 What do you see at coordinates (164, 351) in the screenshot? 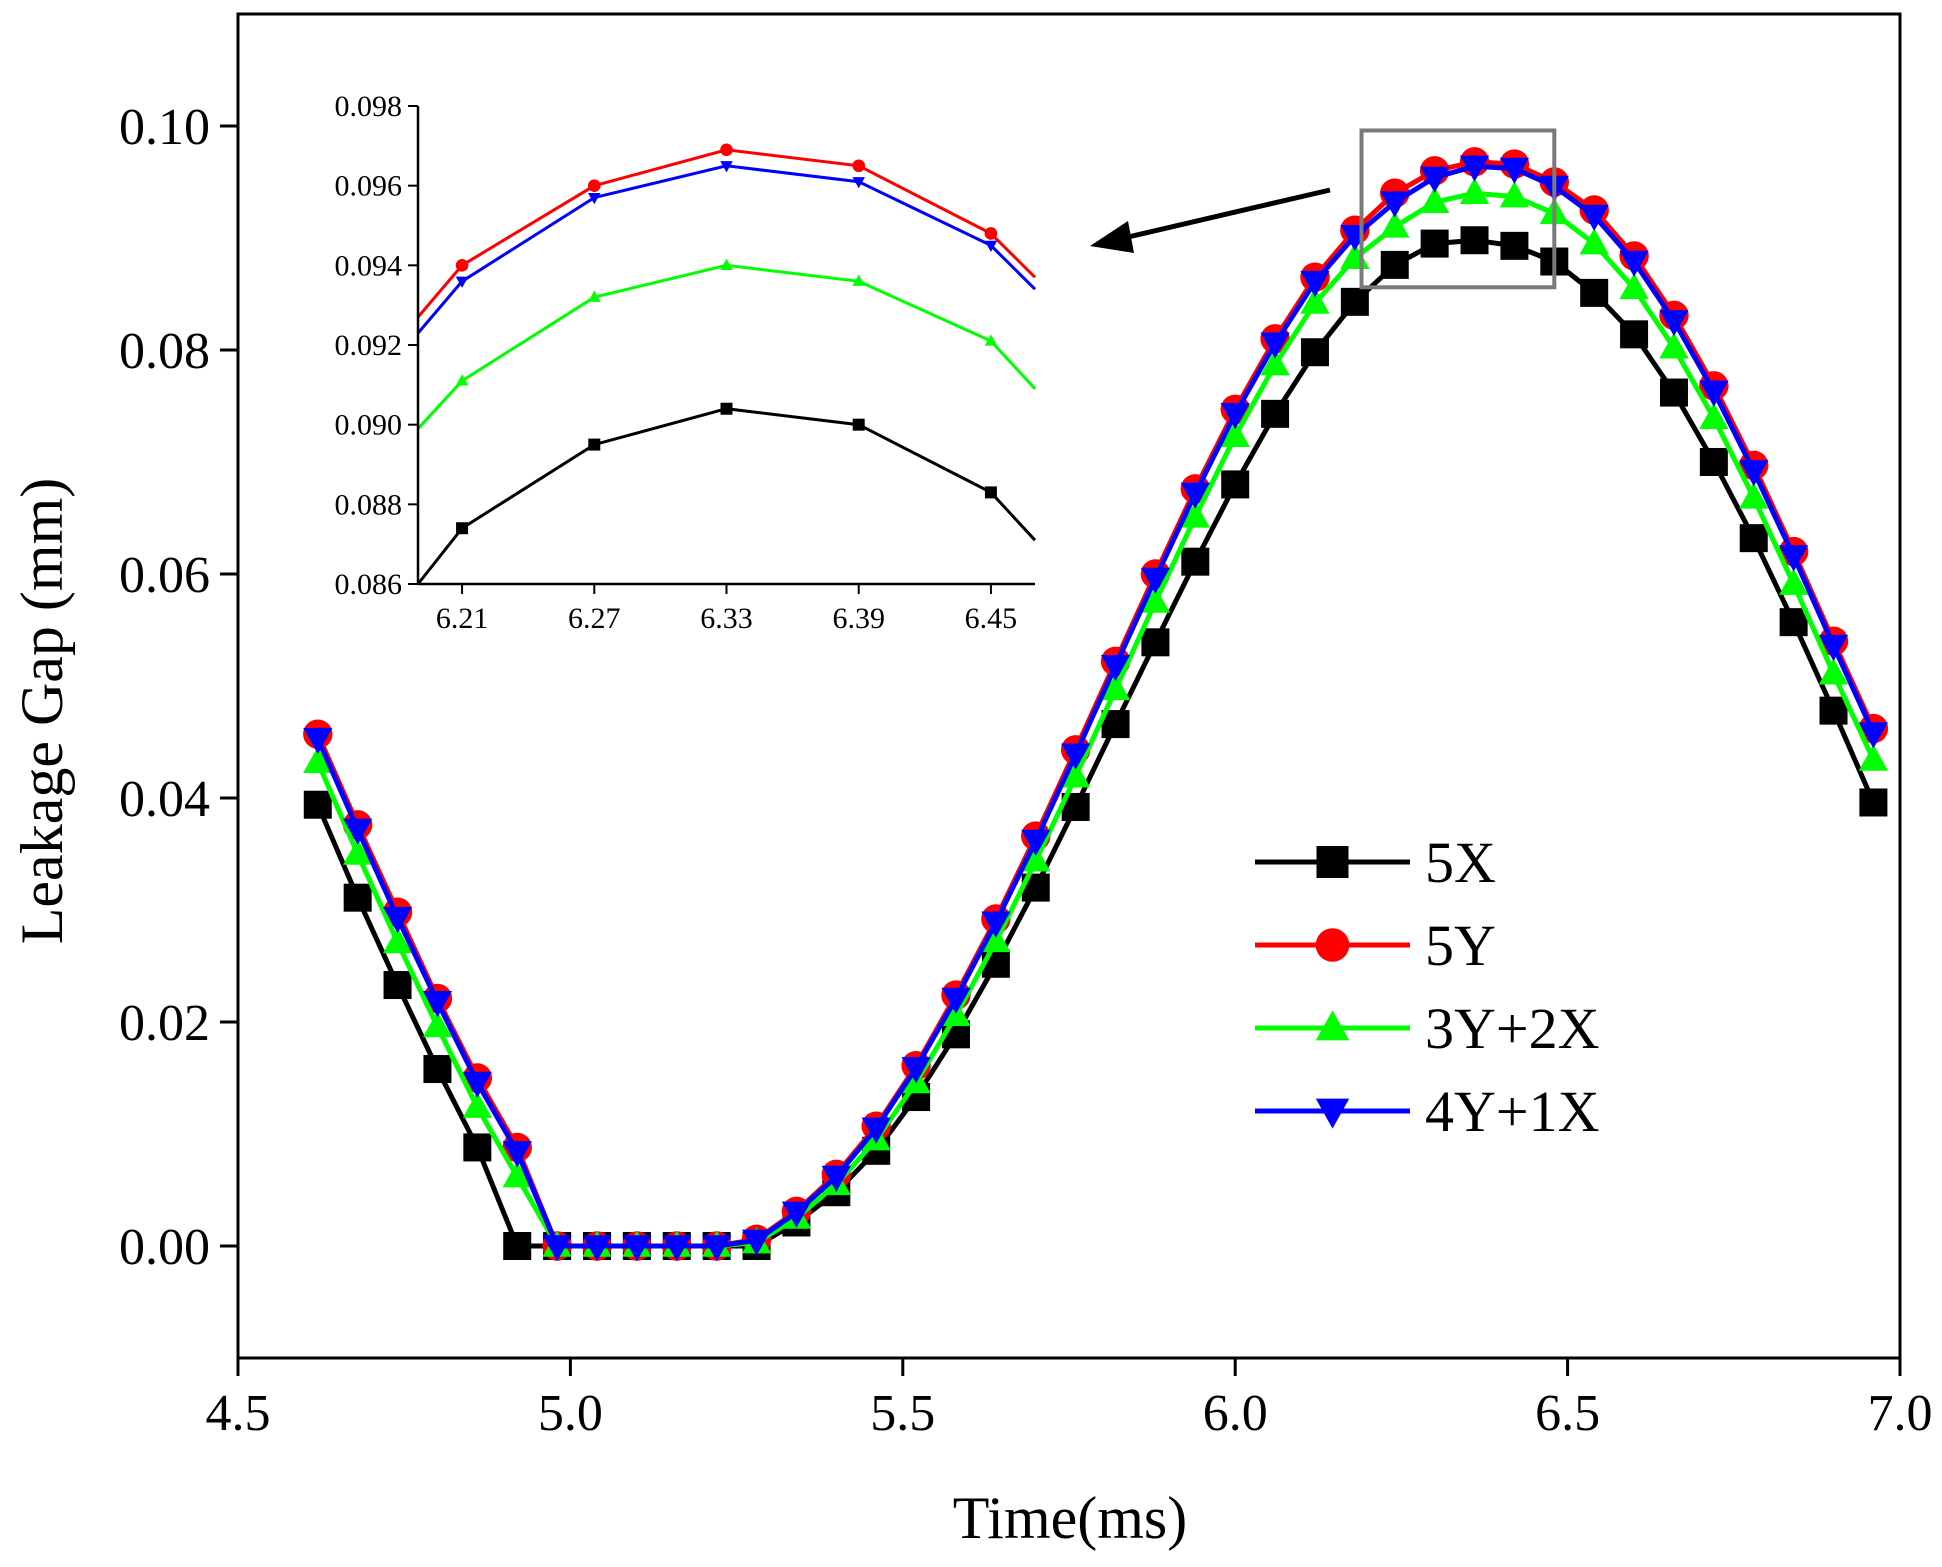
I see `y-tick-label: 0.08` at bounding box center [164, 351].